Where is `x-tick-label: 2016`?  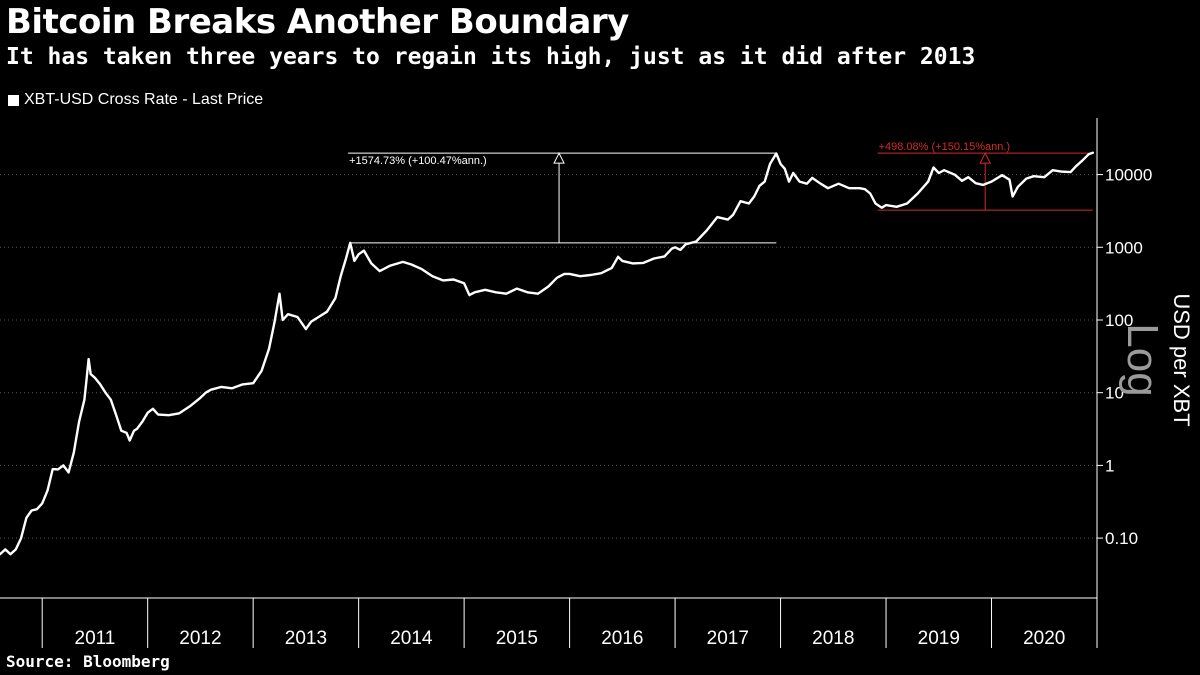
x-tick-label: 2016 is located at coordinates (622, 638).